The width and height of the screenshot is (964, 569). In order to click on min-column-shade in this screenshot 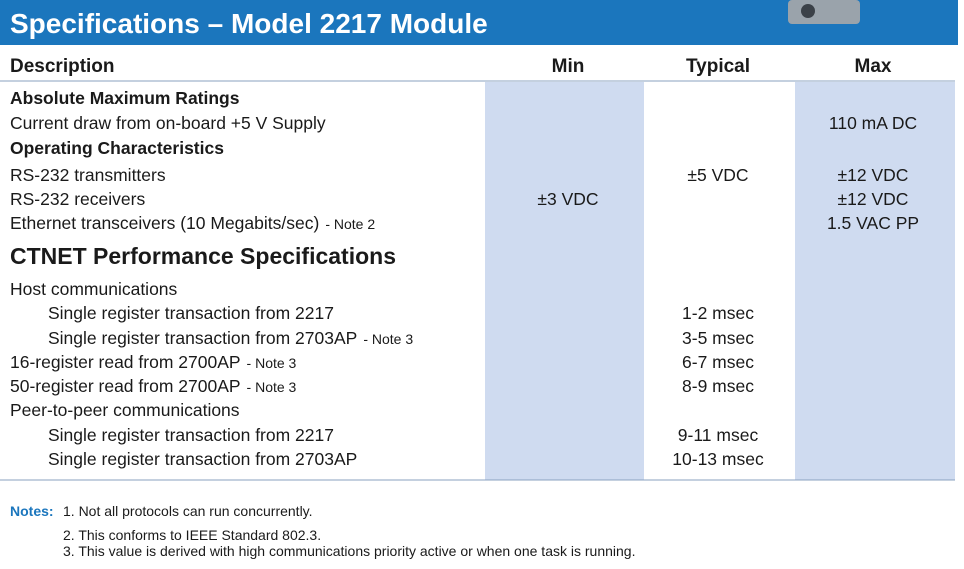, I will do `click(564, 281)`.